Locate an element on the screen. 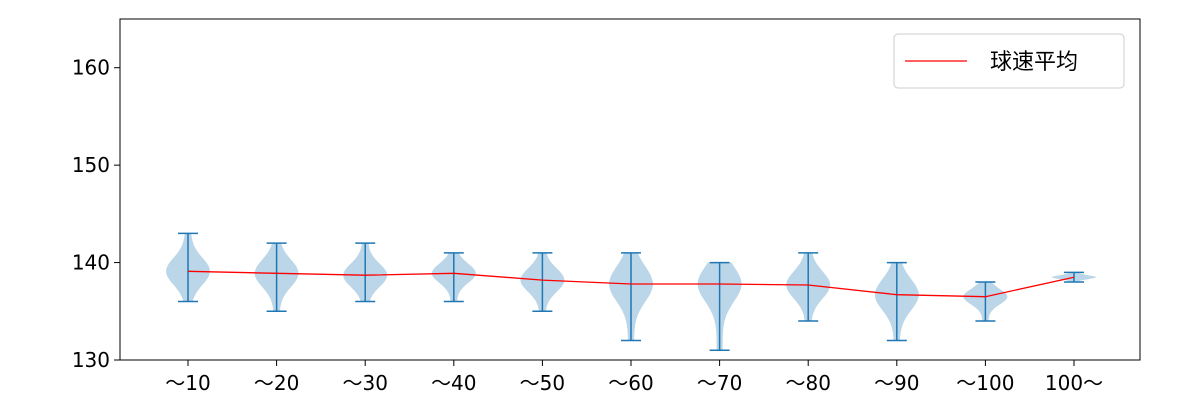 The width and height of the screenshot is (1200, 400). legend-box is located at coordinates (1009, 61).